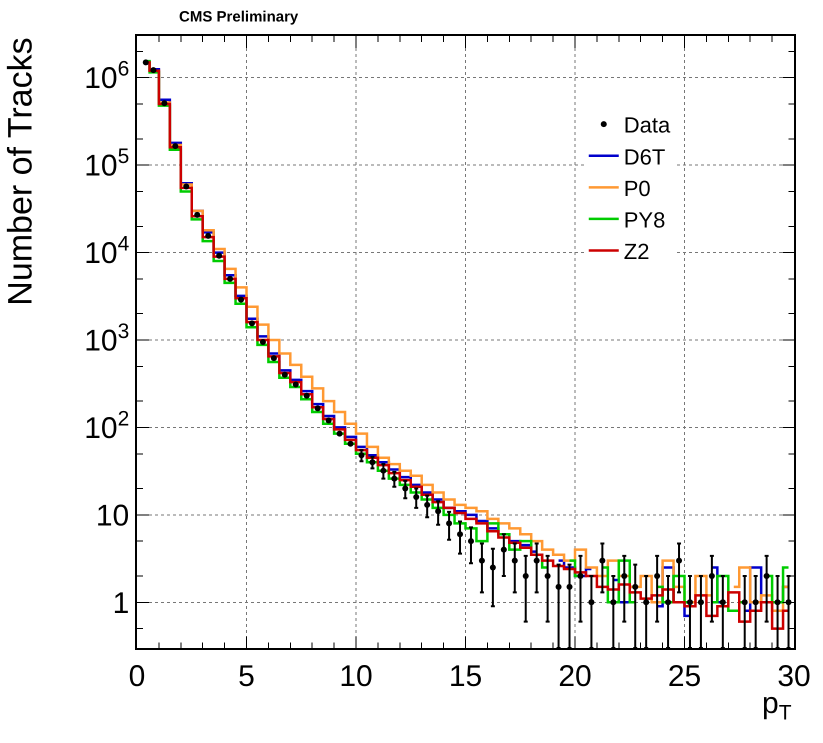 This screenshot has height=743, width=823. What do you see at coordinates (113, 515) in the screenshot?
I see `y-tick-label: 10` at bounding box center [113, 515].